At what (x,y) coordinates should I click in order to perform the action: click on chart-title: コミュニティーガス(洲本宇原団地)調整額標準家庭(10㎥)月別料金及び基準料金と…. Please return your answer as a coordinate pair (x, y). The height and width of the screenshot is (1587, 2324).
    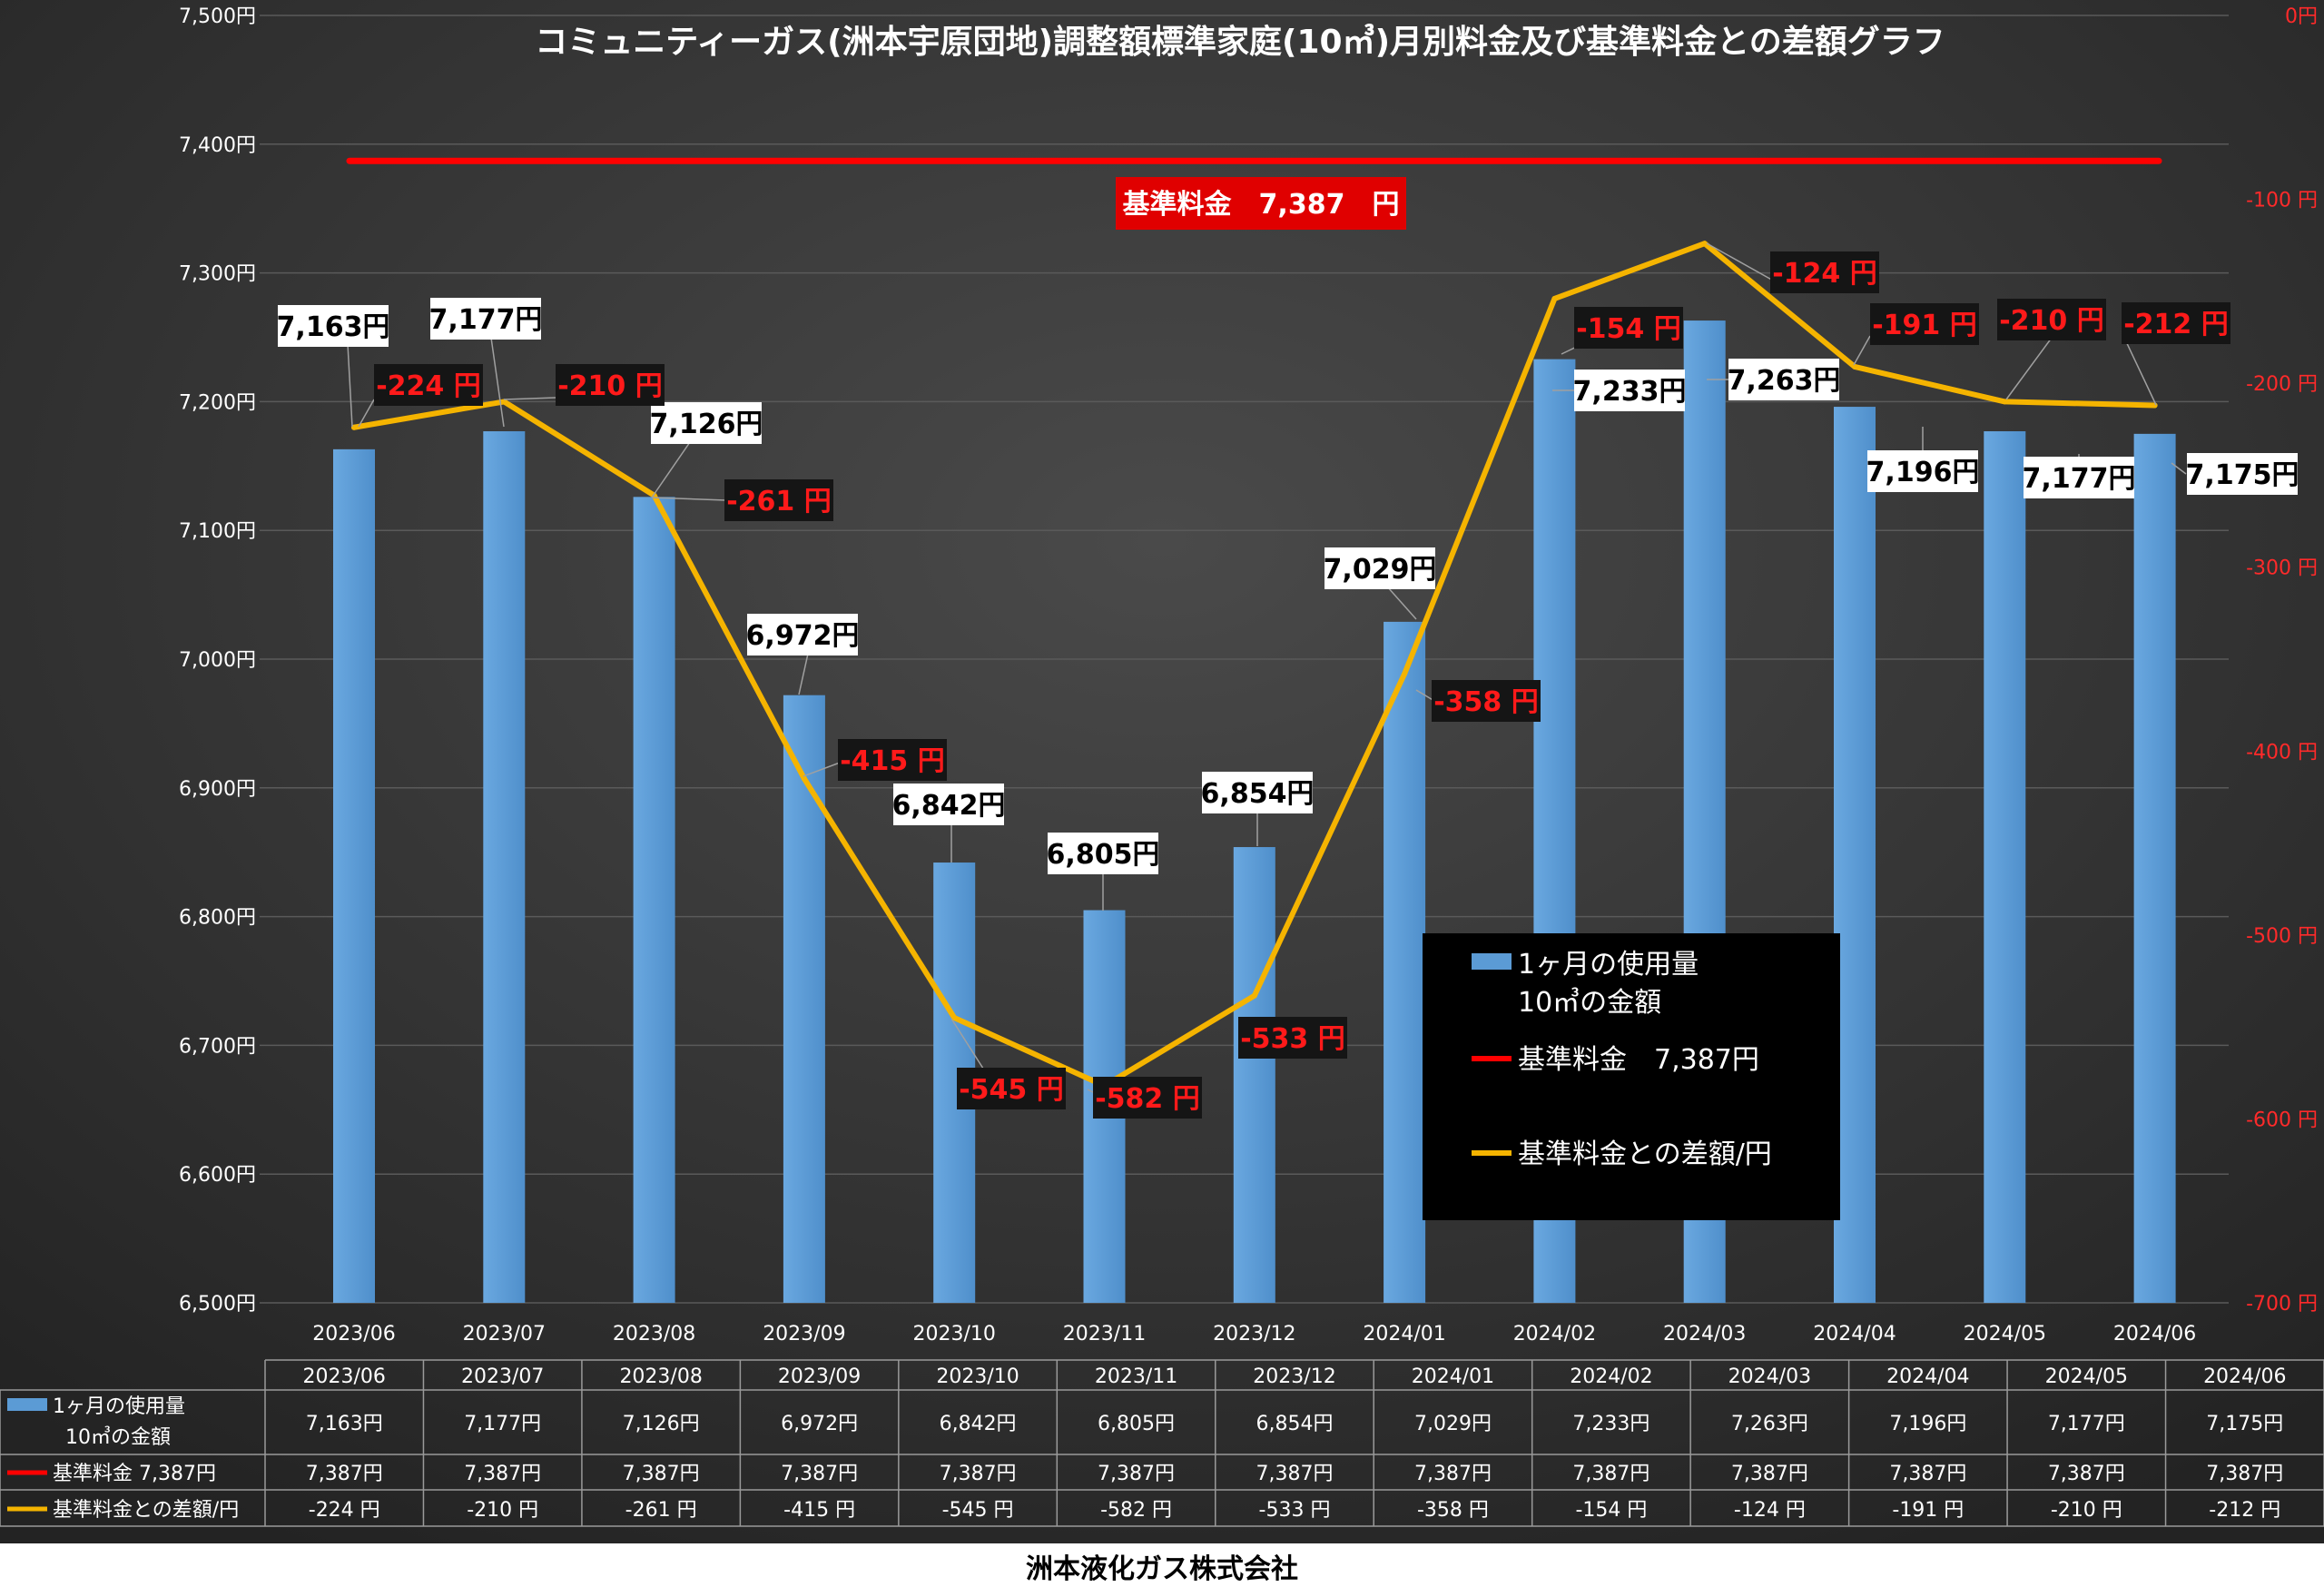
    Looking at the image, I should click on (1240, 42).